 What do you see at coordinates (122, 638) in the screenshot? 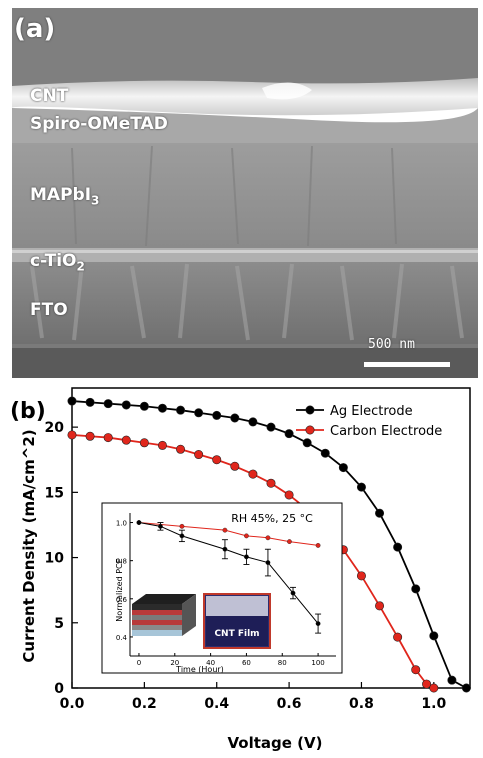
I see `inset-y-tick-label: 0.4` at bounding box center [122, 638].